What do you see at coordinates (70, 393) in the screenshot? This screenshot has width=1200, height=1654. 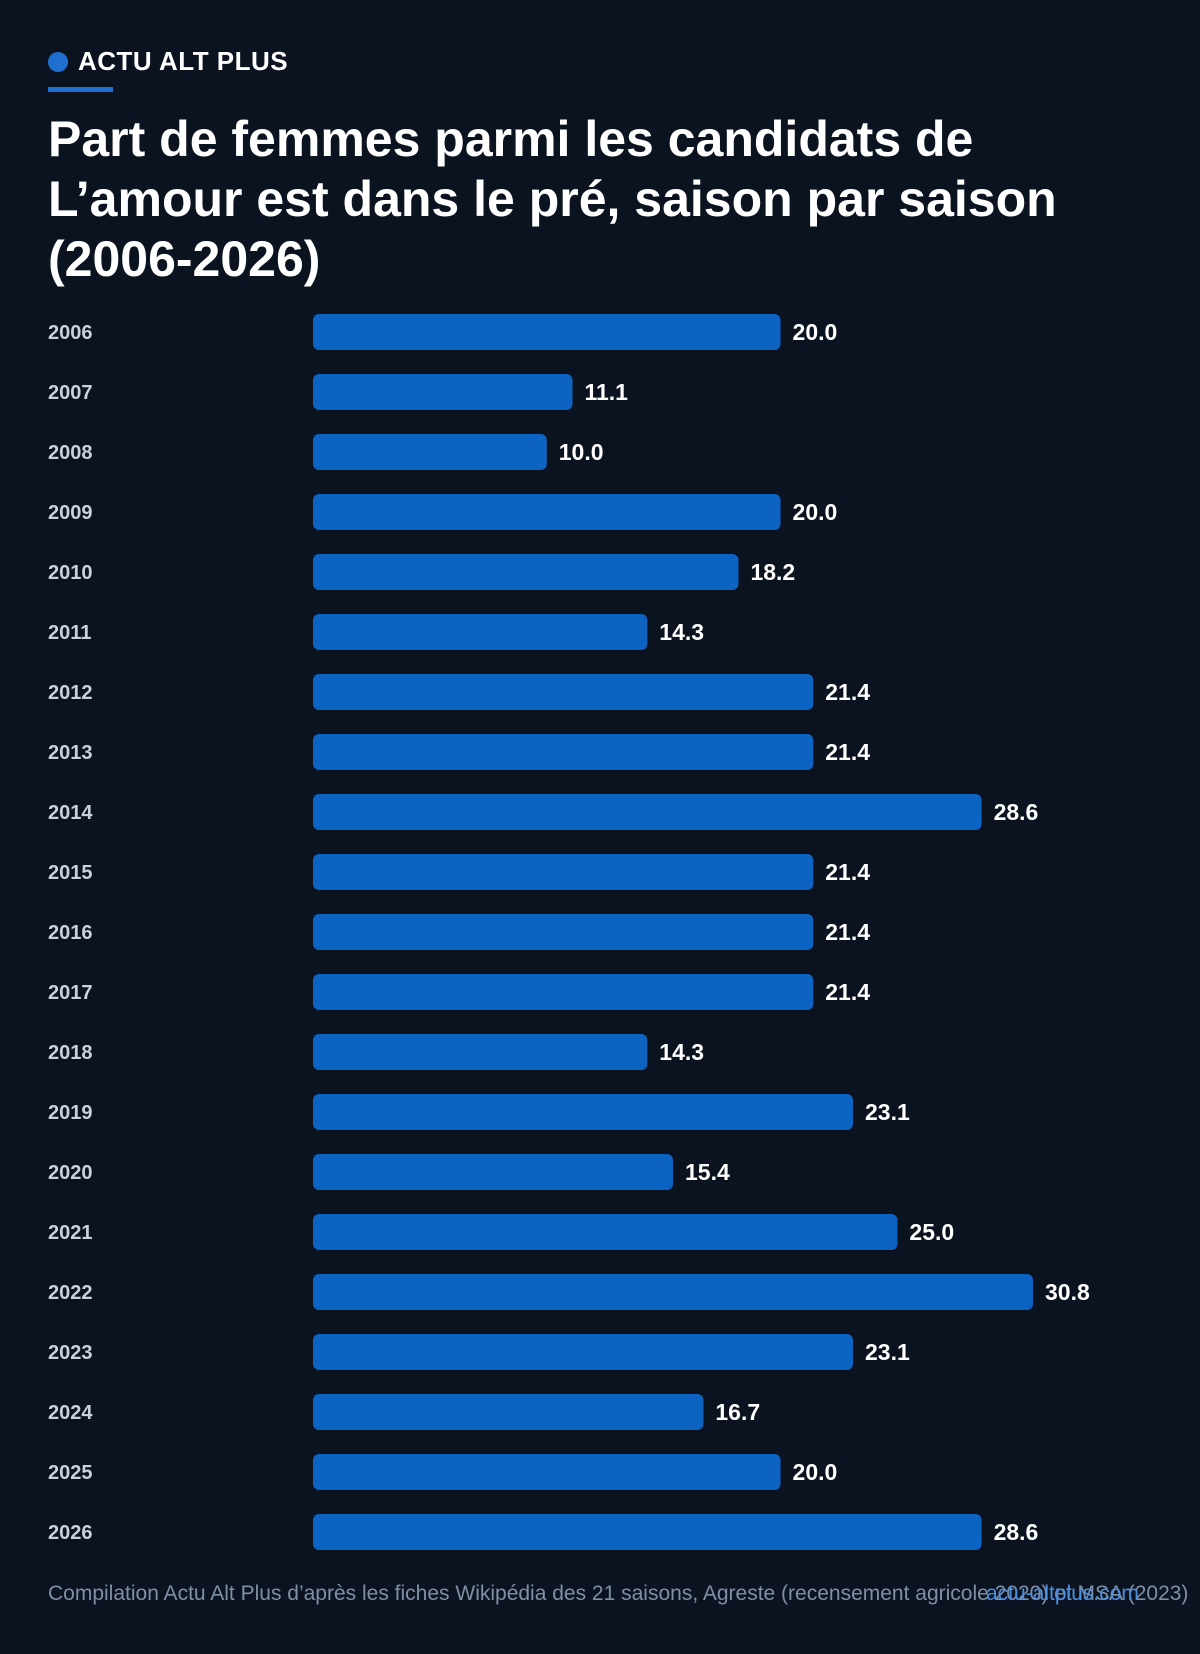 I see `category-label: 2007` at bounding box center [70, 393].